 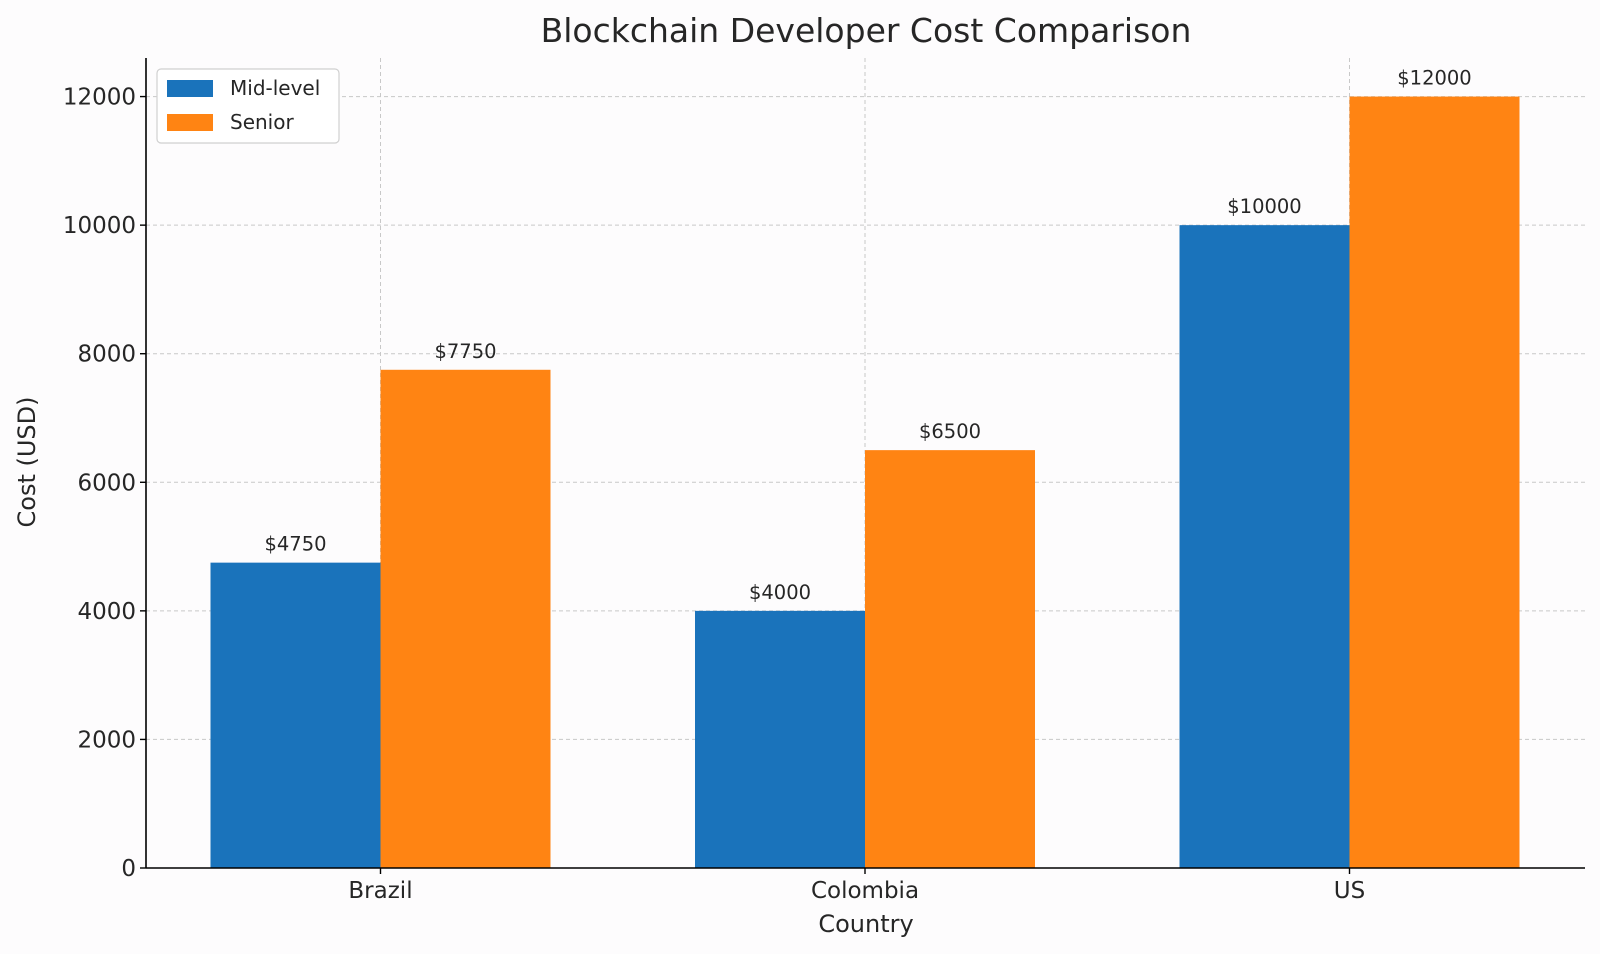 What do you see at coordinates (780, 592) in the screenshot?
I see `bar-value-label: $4000` at bounding box center [780, 592].